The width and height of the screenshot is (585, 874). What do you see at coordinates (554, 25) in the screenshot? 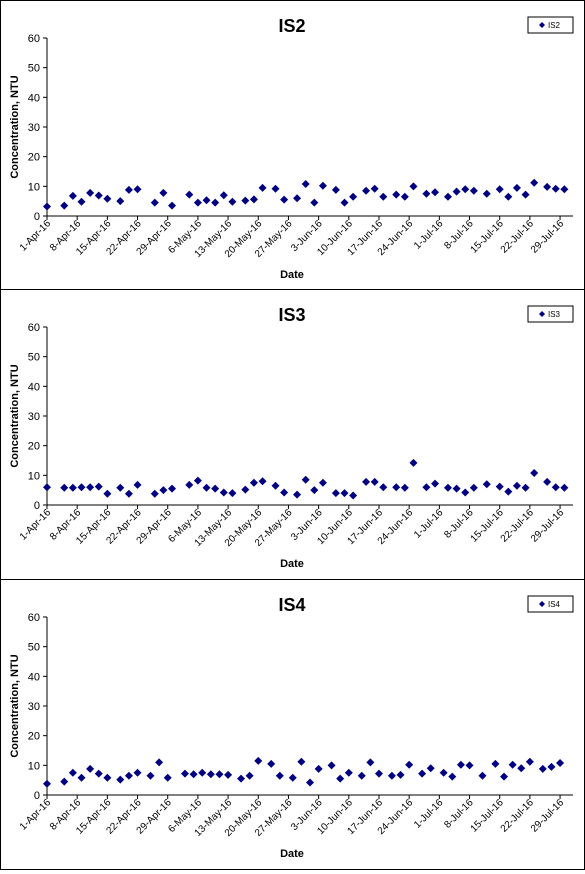
I see `legend-label: IS2` at bounding box center [554, 25].